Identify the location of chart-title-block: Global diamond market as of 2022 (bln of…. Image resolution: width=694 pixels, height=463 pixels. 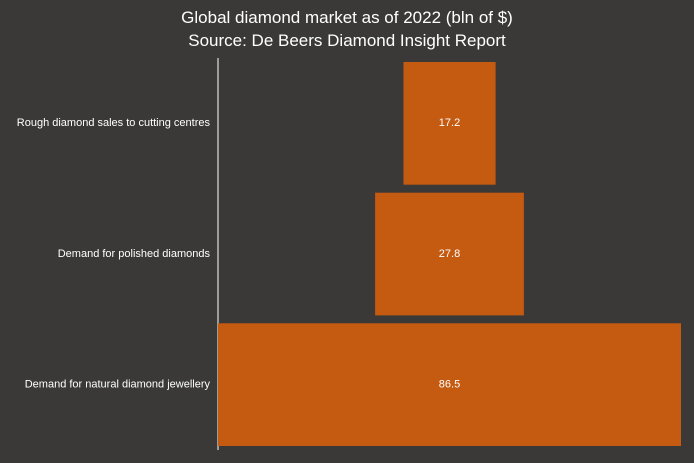
(347, 29).